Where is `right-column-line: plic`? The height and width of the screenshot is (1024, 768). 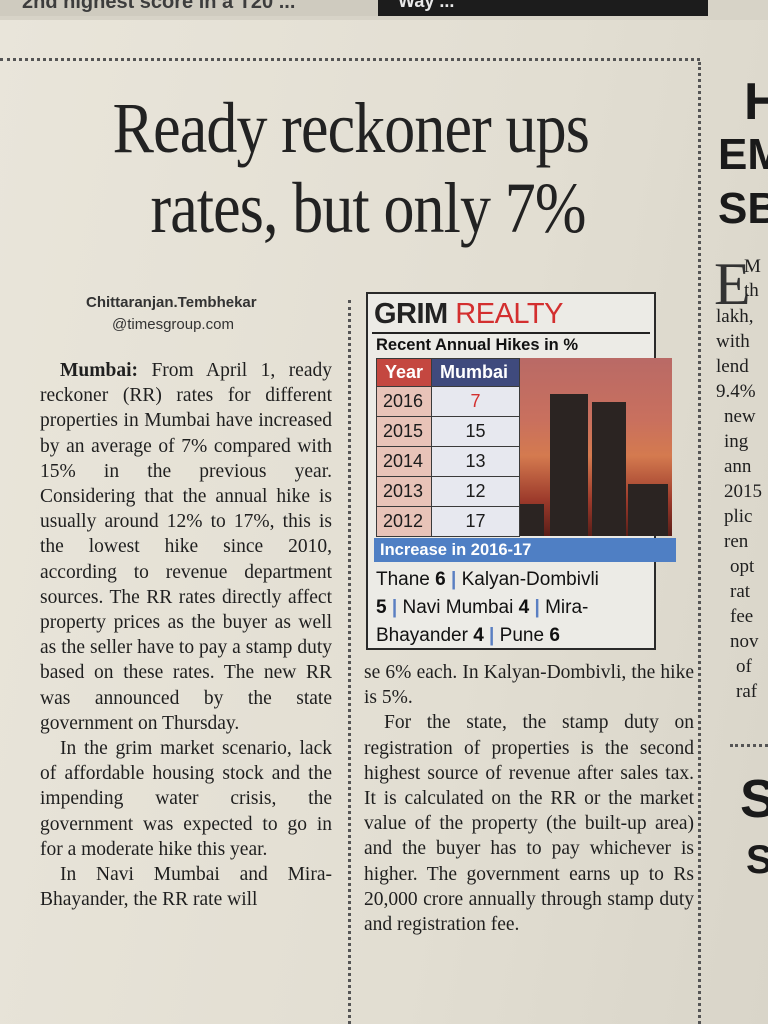 right-column-line: plic is located at coordinates (738, 516).